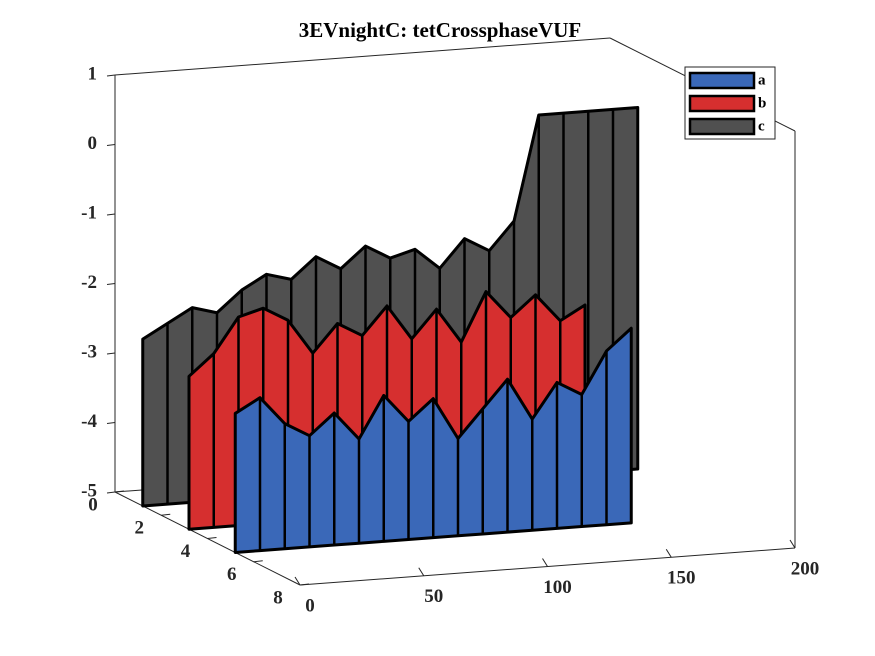 The width and height of the screenshot is (875, 656). What do you see at coordinates (89, 212) in the screenshot?
I see `z-tick-label: -1` at bounding box center [89, 212].